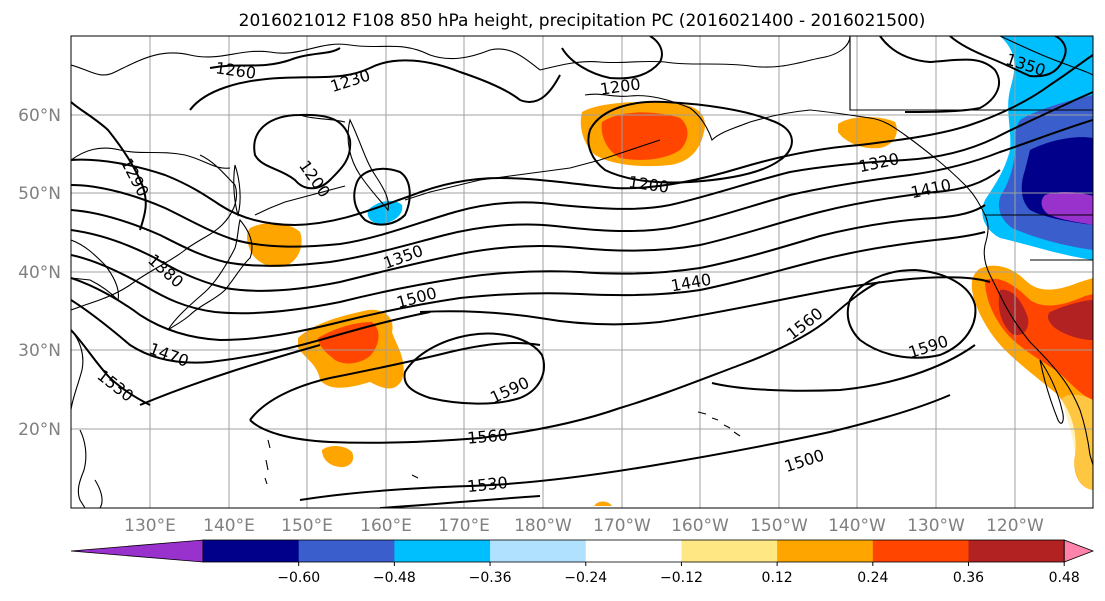 The height and width of the screenshot is (601, 1105). Describe the element at coordinates (779, 526) in the screenshot. I see `longitude-label: 150°W` at that location.